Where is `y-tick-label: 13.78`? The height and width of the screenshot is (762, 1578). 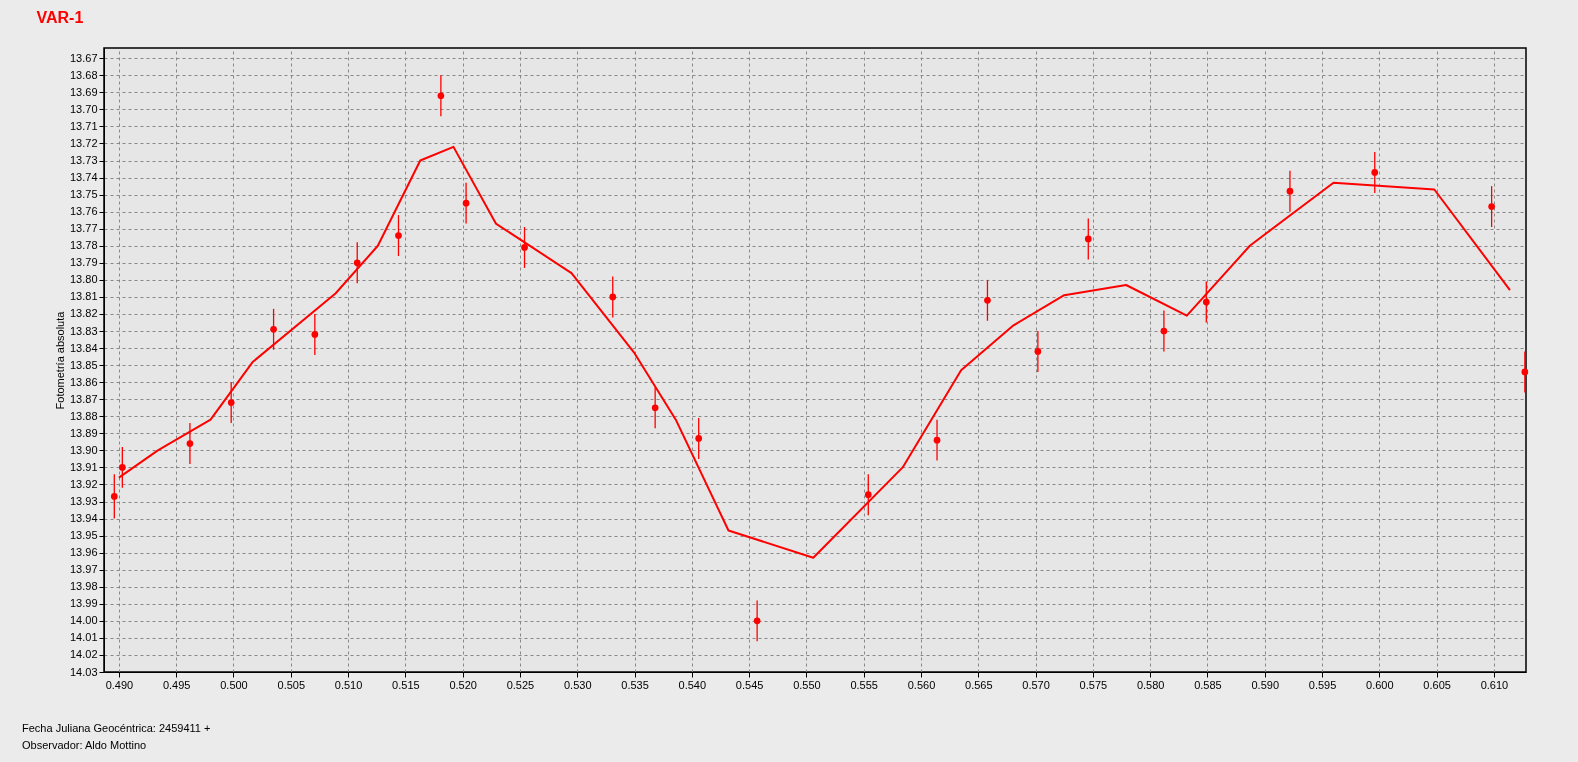
y-tick-label: 13.78 is located at coordinates (83, 245).